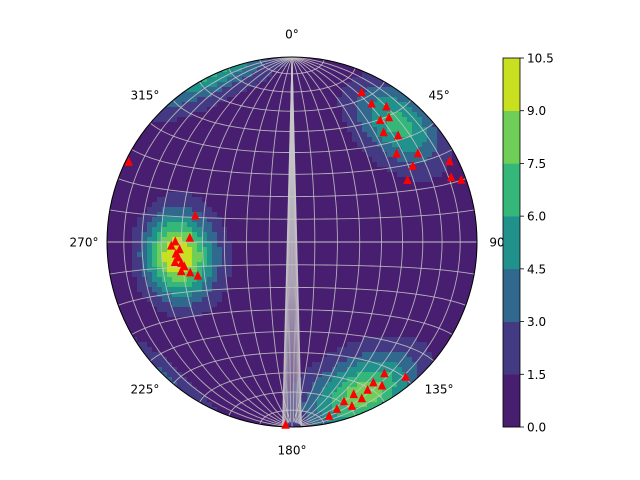  I want to click on pole-marker, so click(171, 245).